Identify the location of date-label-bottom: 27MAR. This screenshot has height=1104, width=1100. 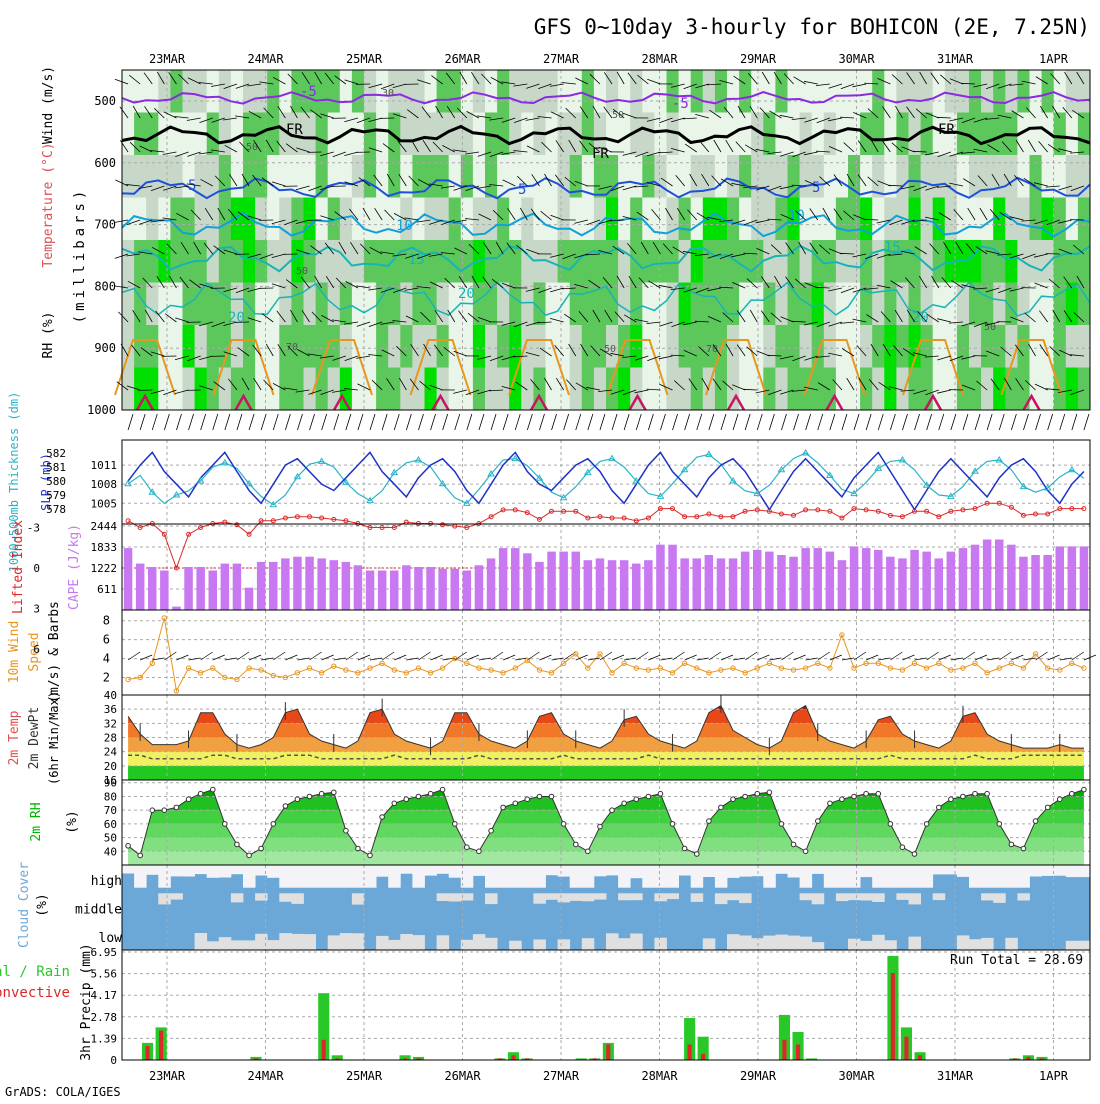
(561, 1076).